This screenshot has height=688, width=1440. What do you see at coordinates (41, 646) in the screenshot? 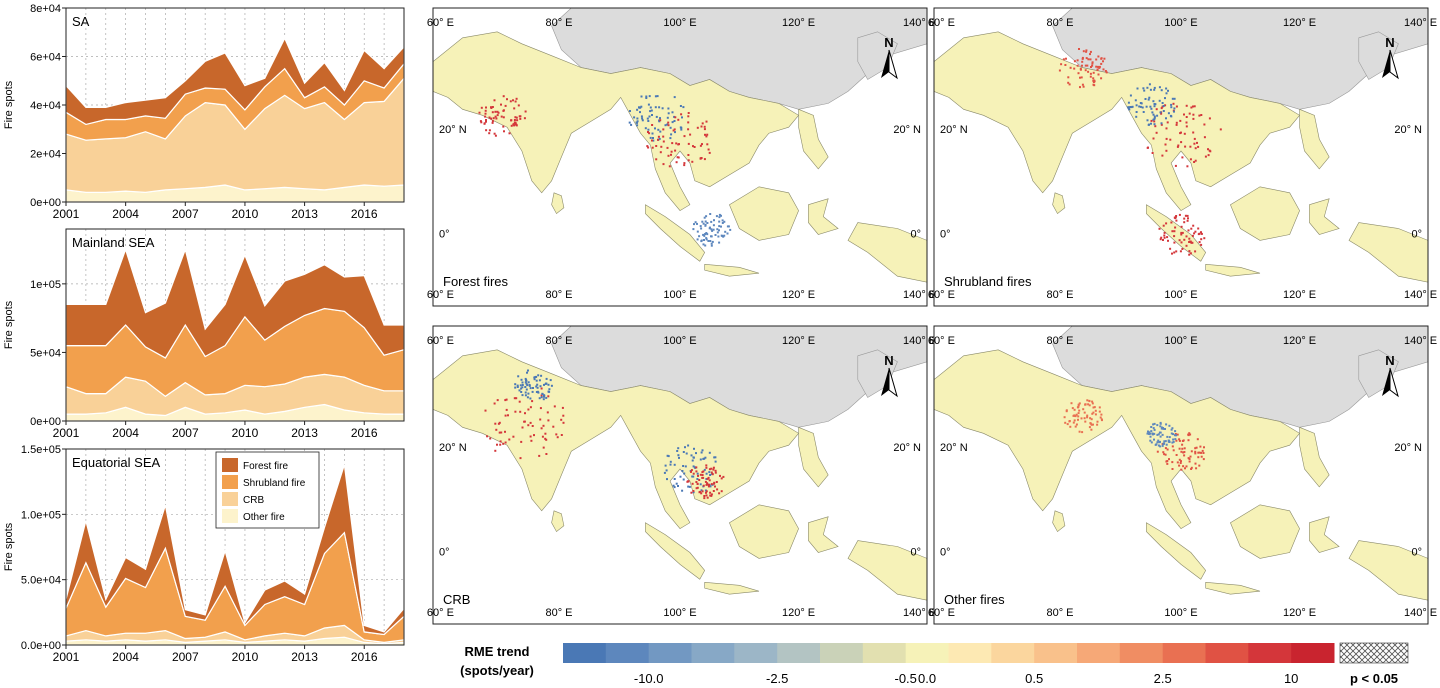
I see `y-tick-label: 0.0e+00` at bounding box center [41, 646].